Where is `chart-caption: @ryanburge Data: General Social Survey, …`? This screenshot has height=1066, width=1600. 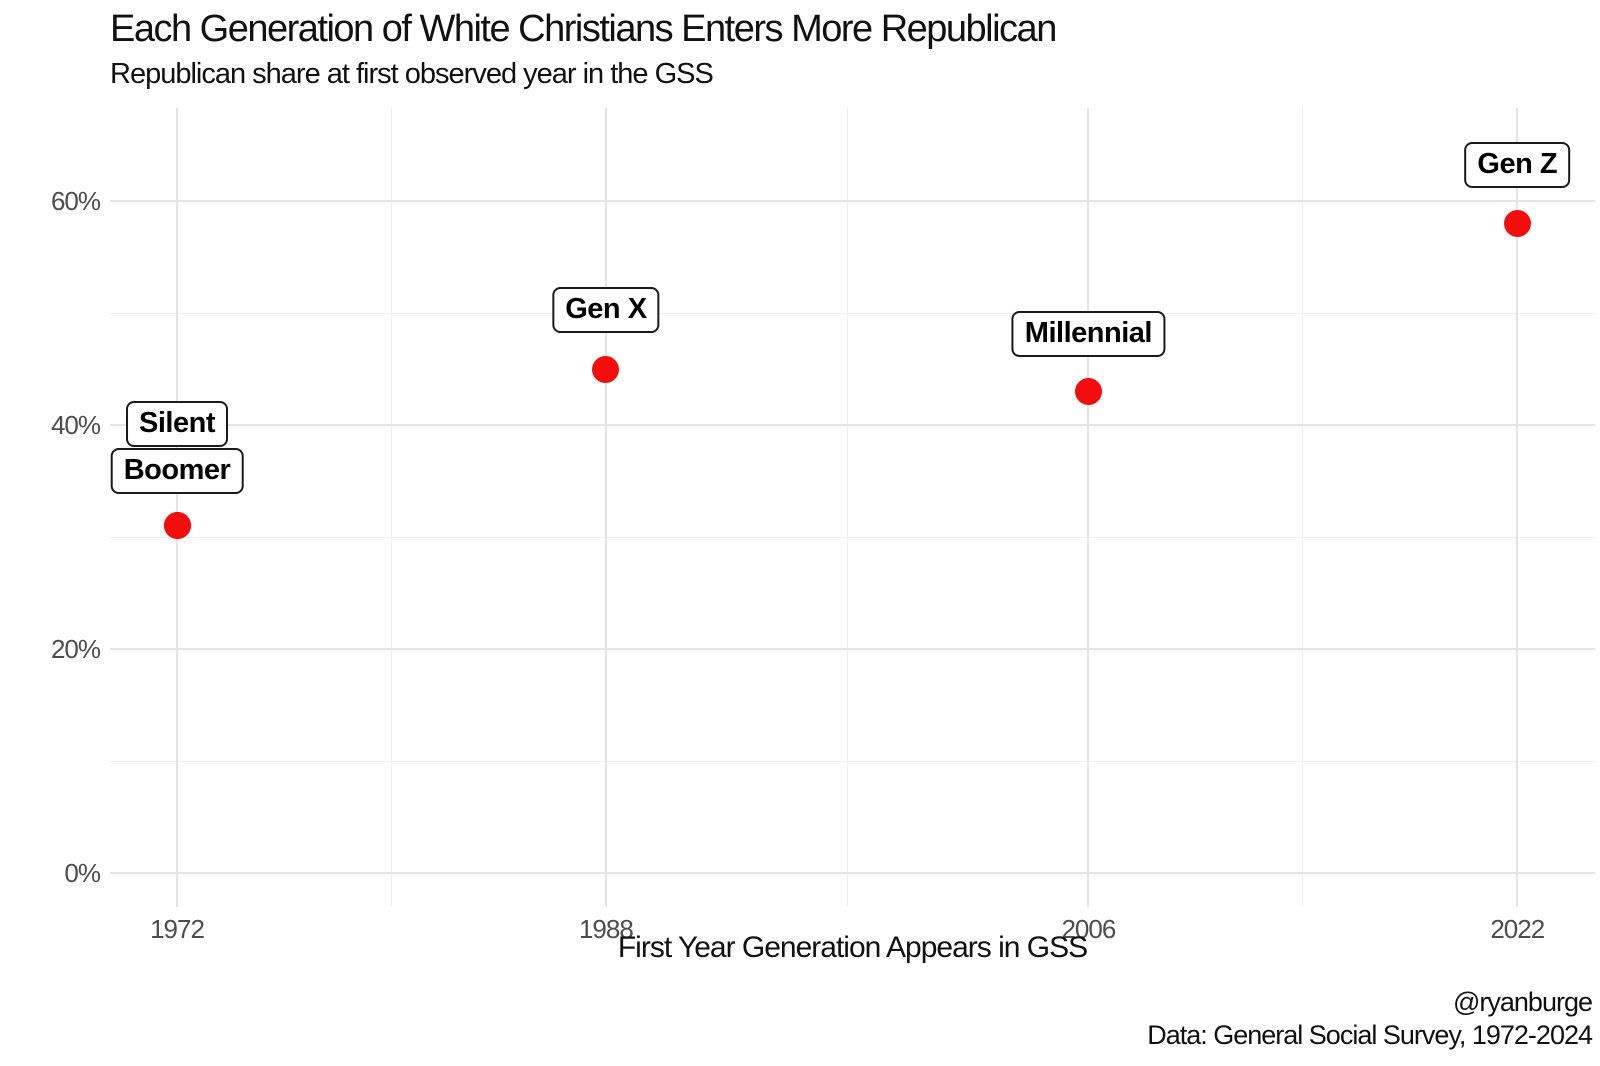
chart-caption: @ryanburge Data: General Social Survey, … is located at coordinates (1370, 1019).